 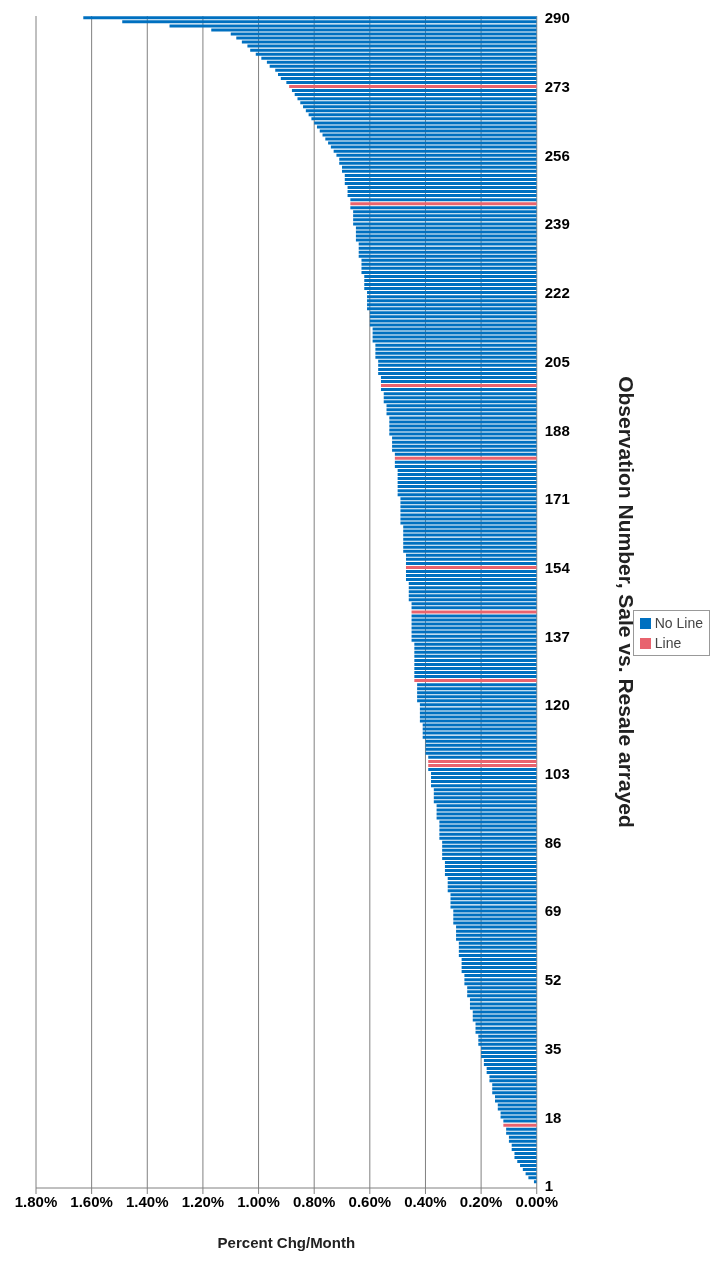 What do you see at coordinates (557, 636) in the screenshot?
I see `y-tick-label: 137` at bounding box center [557, 636].